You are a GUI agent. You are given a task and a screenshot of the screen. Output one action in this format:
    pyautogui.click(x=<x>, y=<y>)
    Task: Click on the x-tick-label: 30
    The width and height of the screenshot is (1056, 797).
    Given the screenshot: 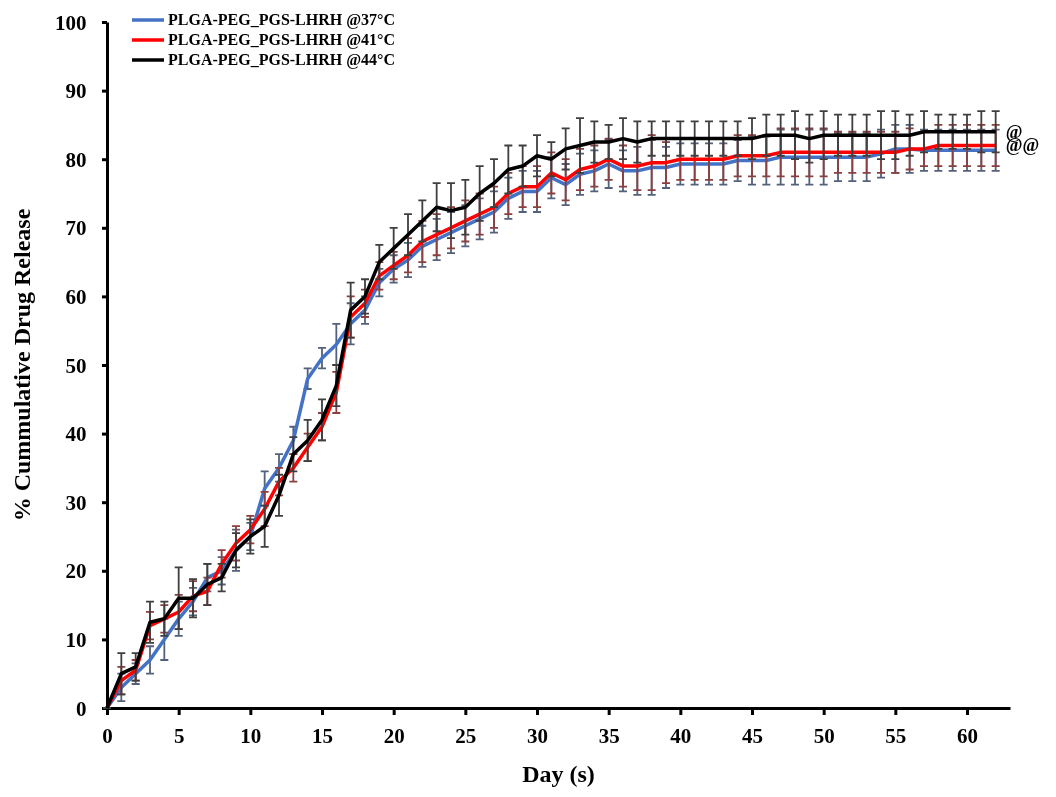 What is the action you would take?
    pyautogui.click(x=537, y=736)
    